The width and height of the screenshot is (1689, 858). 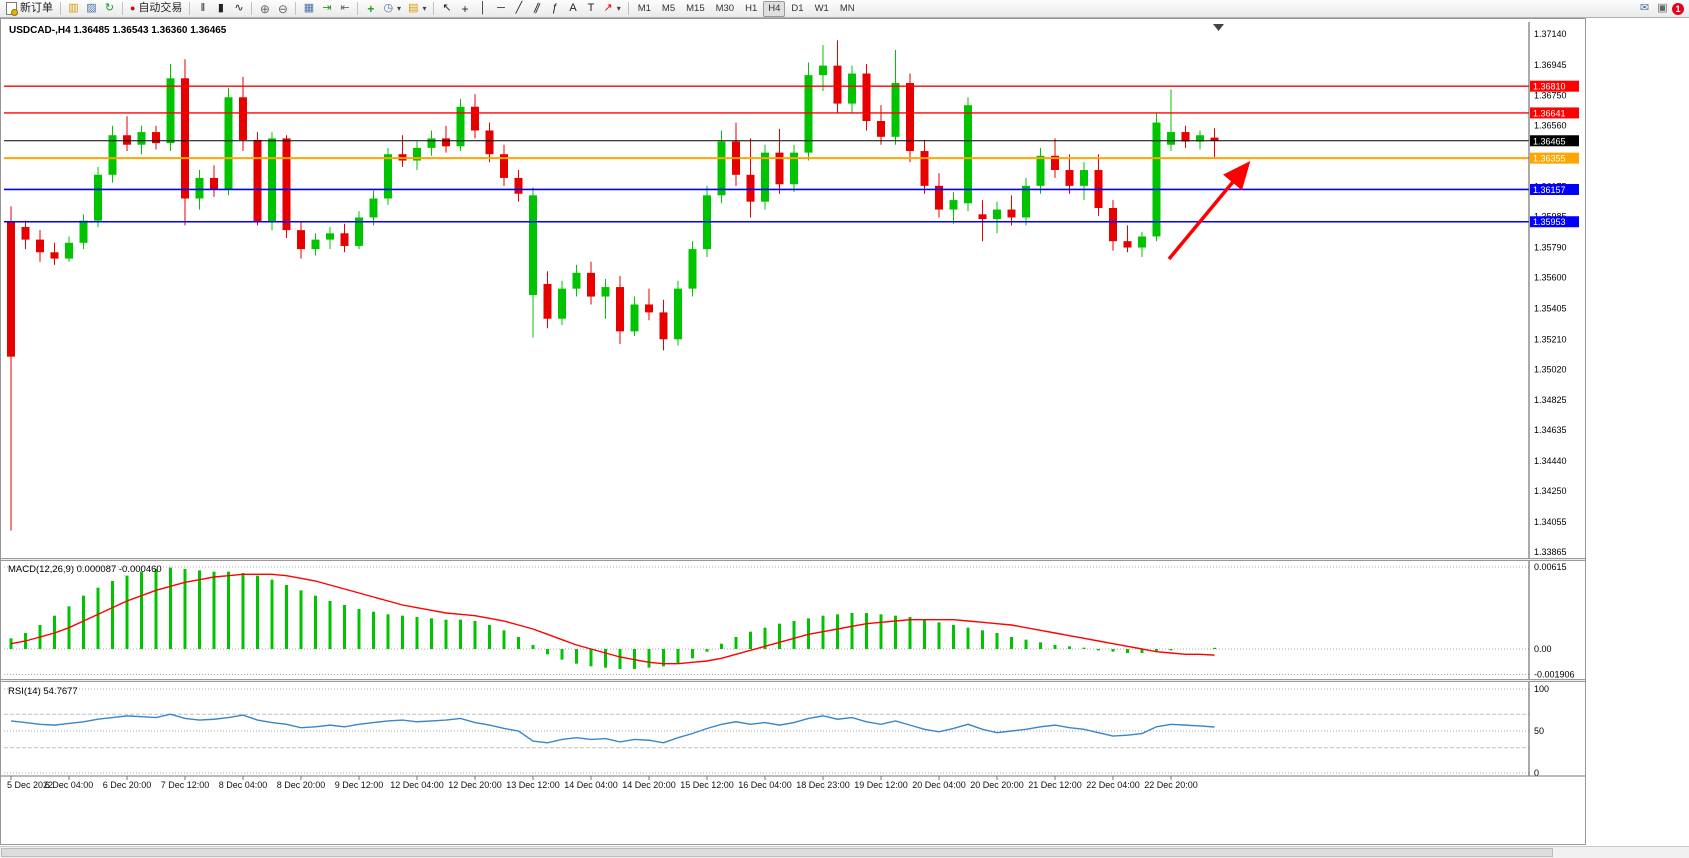 What do you see at coordinates (751, 9) in the screenshot?
I see `timeframe-h1-button: H1` at bounding box center [751, 9].